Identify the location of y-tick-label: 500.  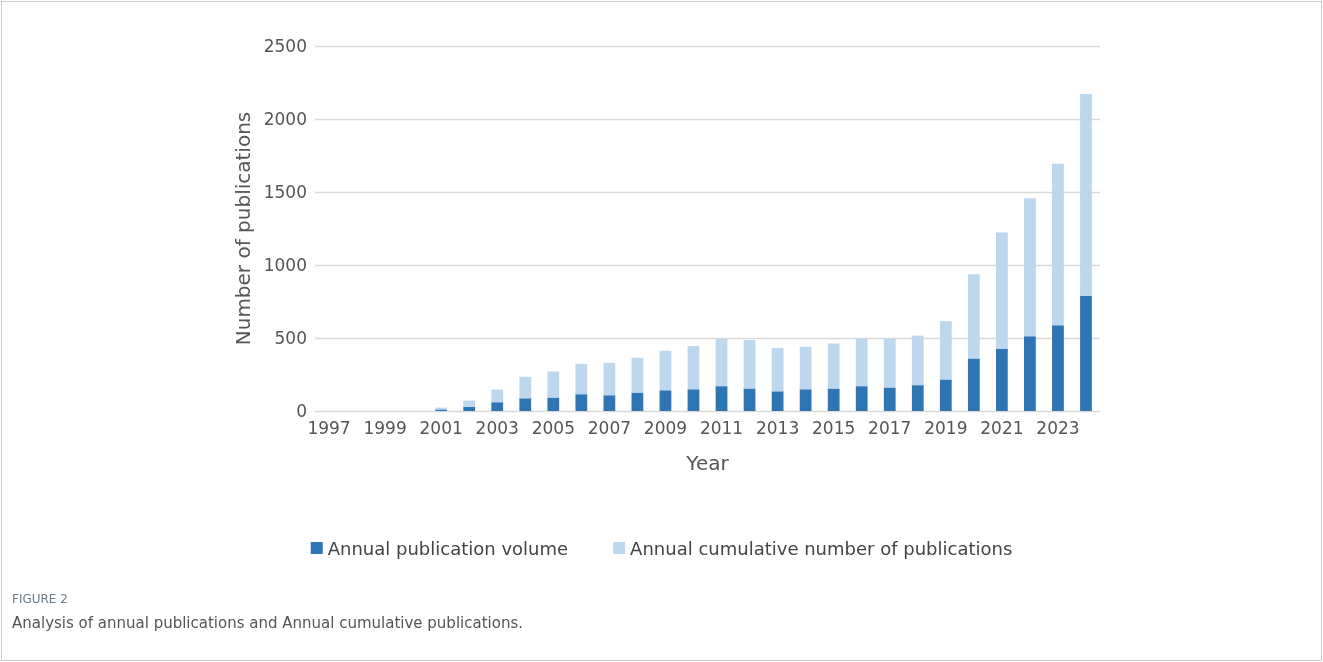
(290, 338).